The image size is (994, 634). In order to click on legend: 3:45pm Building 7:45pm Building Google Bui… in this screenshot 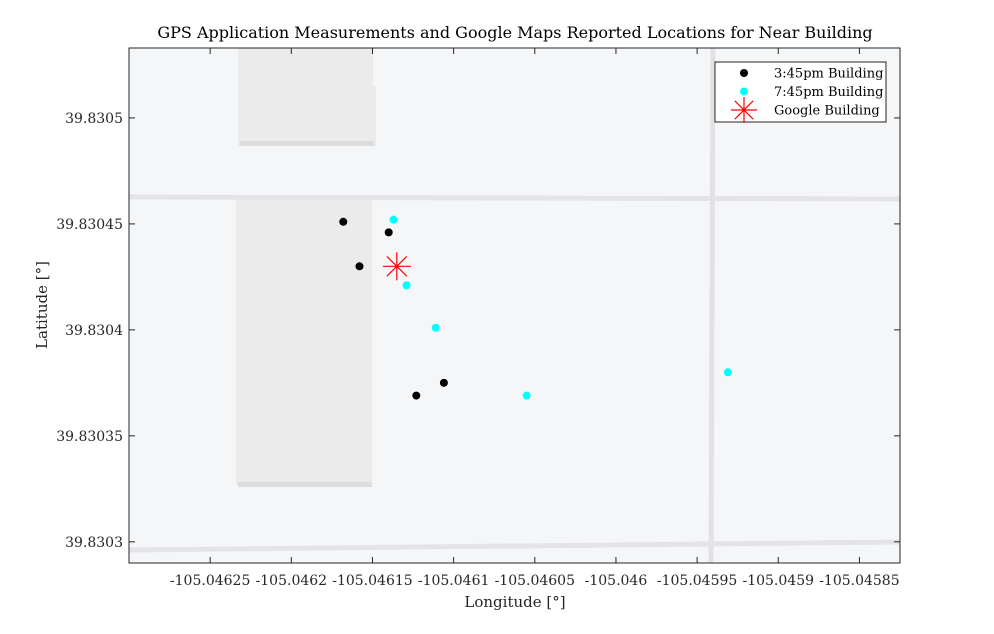, I will do `click(800, 92)`.